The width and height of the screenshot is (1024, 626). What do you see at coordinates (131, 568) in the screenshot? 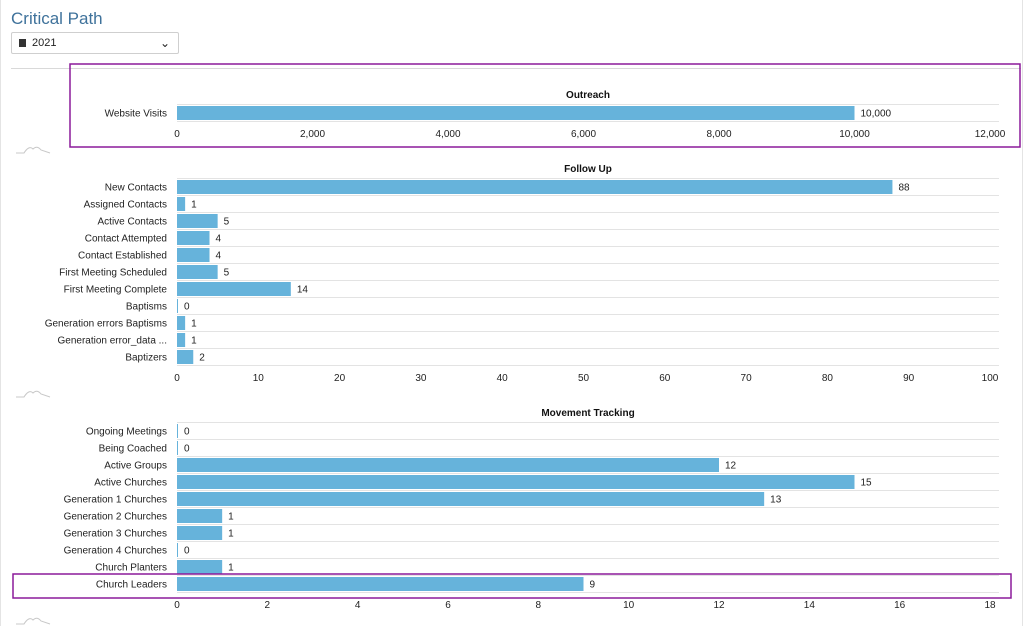
I see `category-label: Church Planters` at bounding box center [131, 568].